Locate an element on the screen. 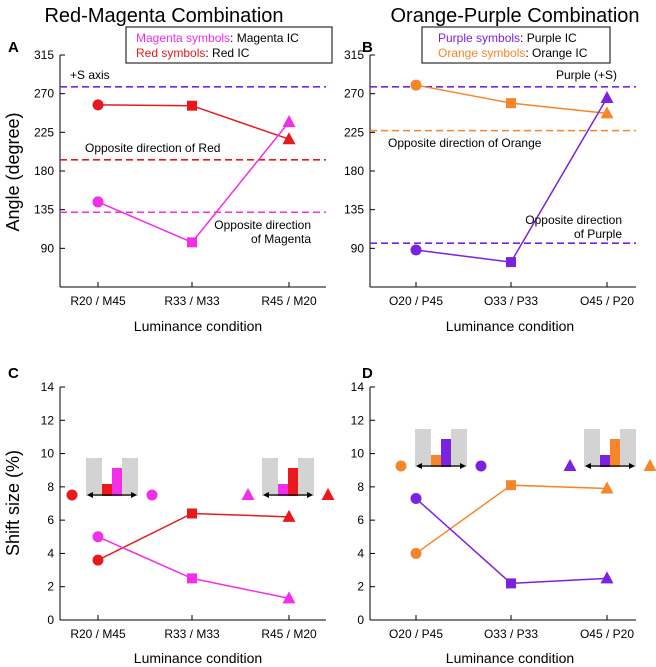 This screenshot has height=667, width=656. legend-b-row2: Orange symbols: Orange IC is located at coordinates (513, 53).